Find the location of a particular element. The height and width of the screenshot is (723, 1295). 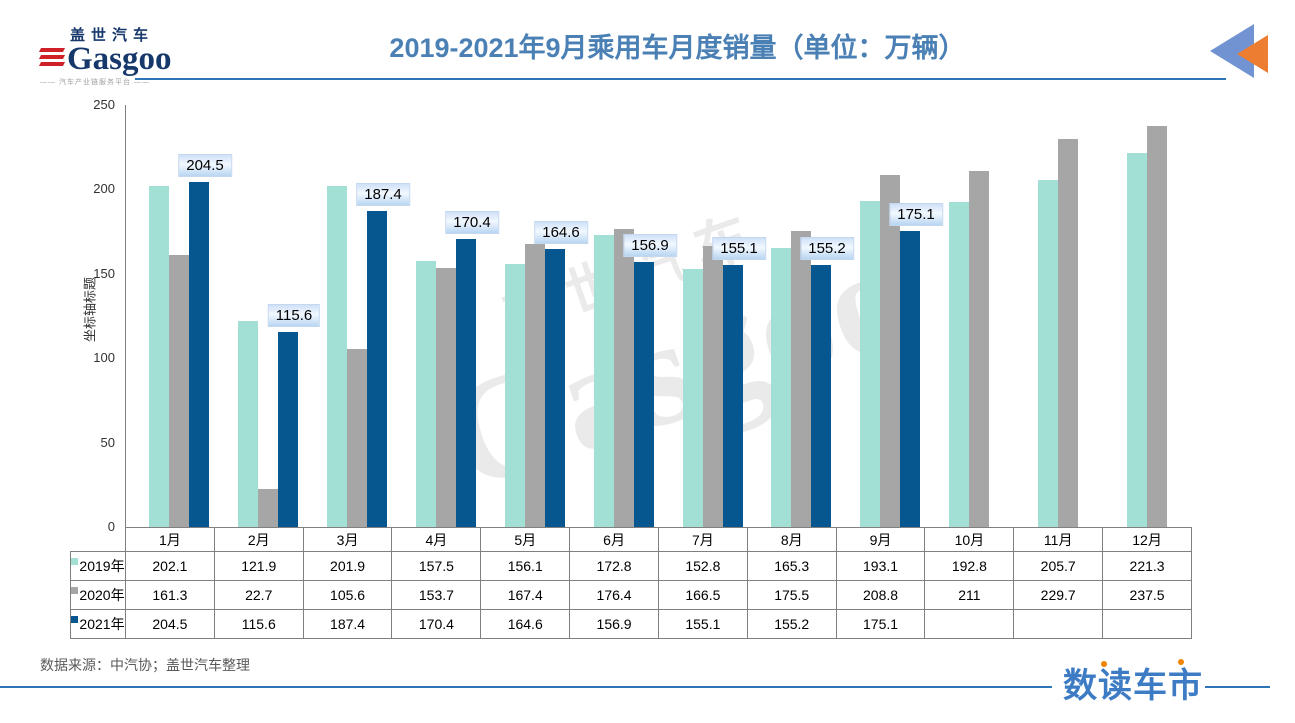

gasgoo-logo-text: Gasgoo is located at coordinates (119, 59).